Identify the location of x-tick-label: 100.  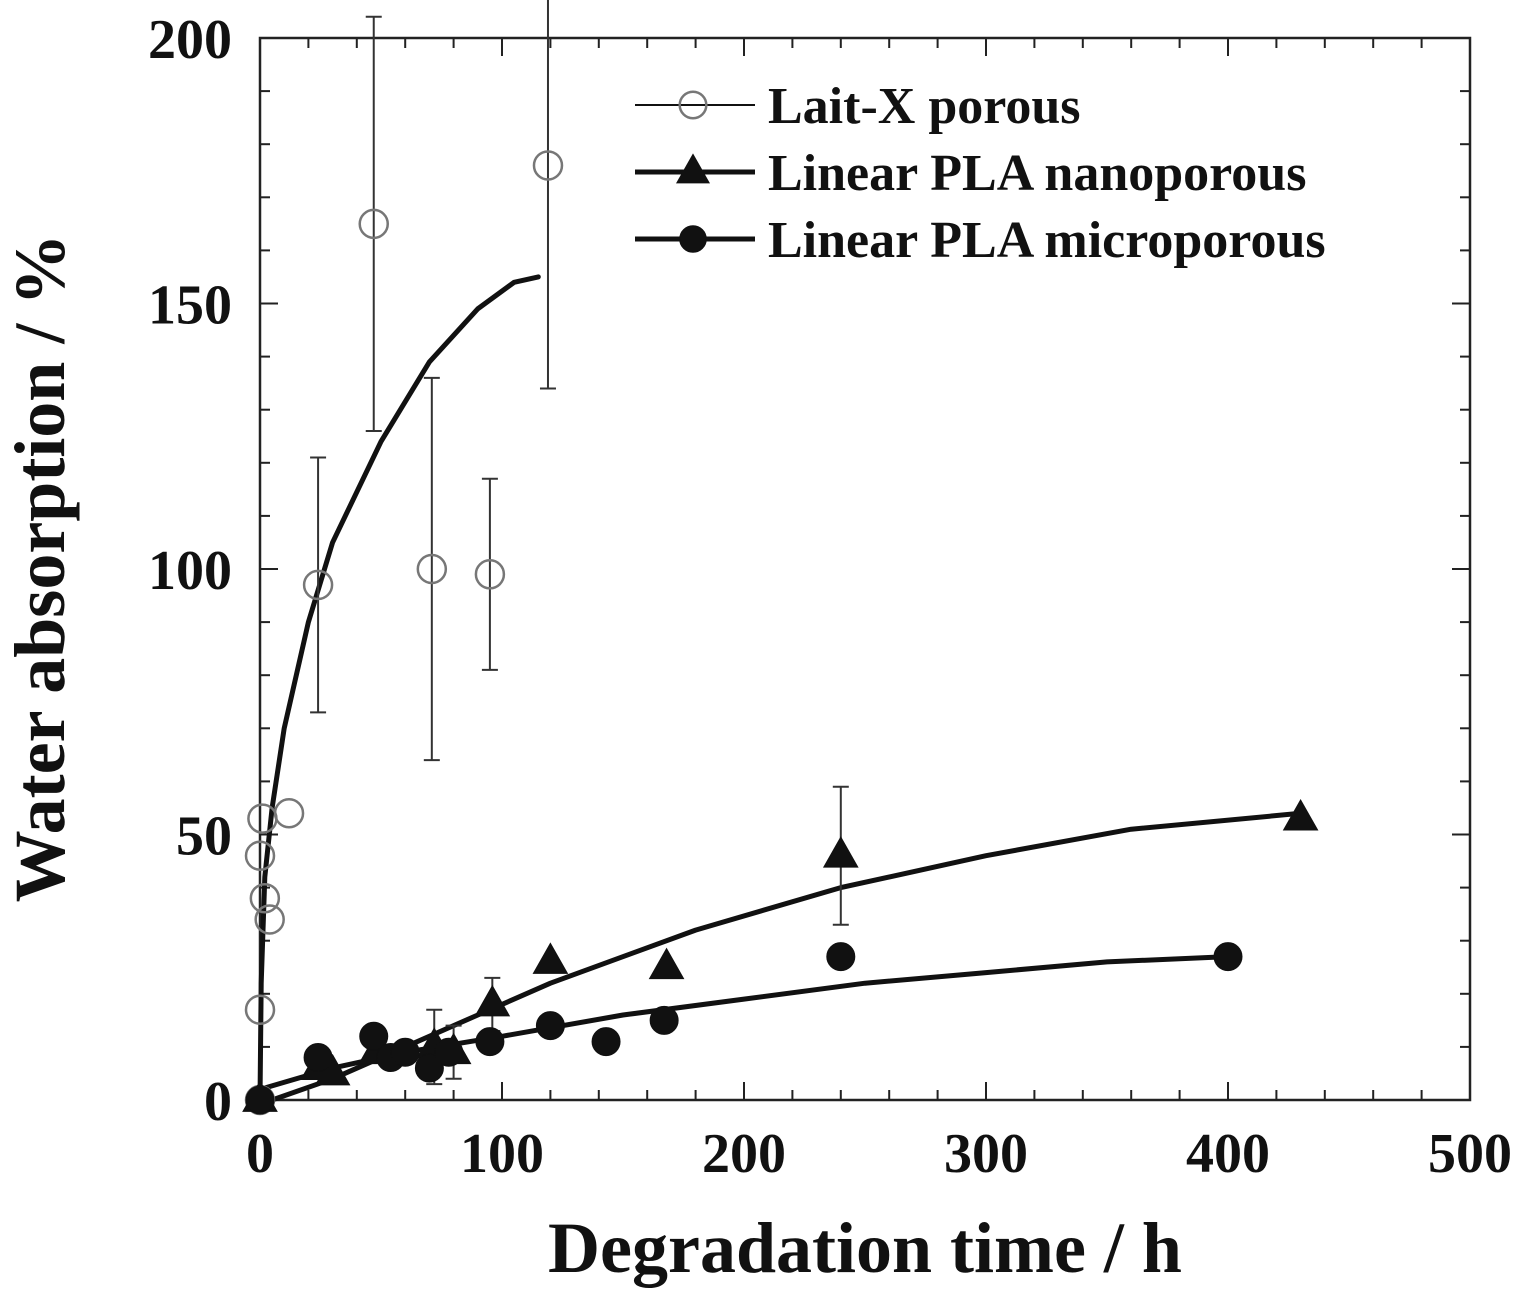
(502, 1154).